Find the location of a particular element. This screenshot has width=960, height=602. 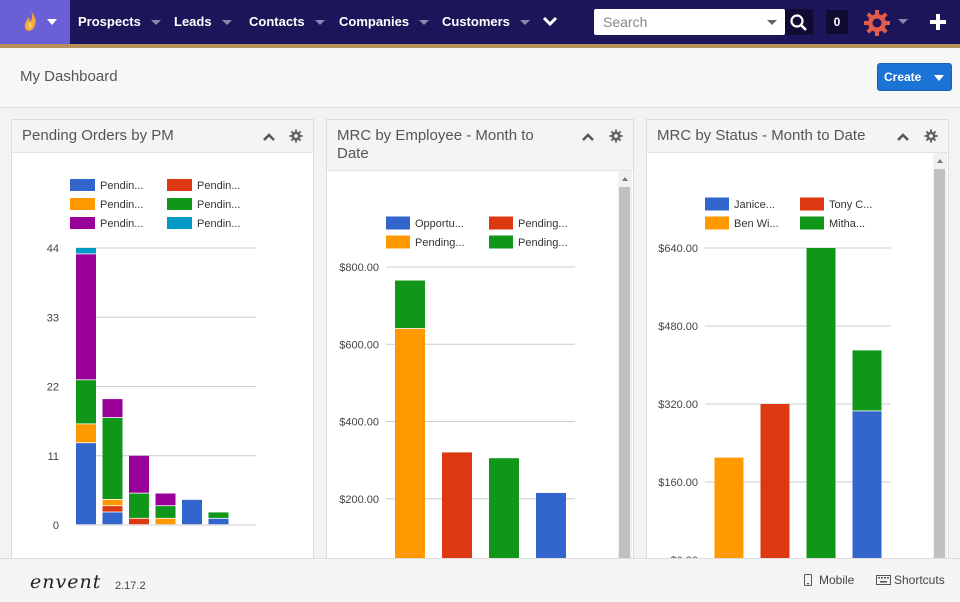

nav-customers: Customers is located at coordinates (486, 22).